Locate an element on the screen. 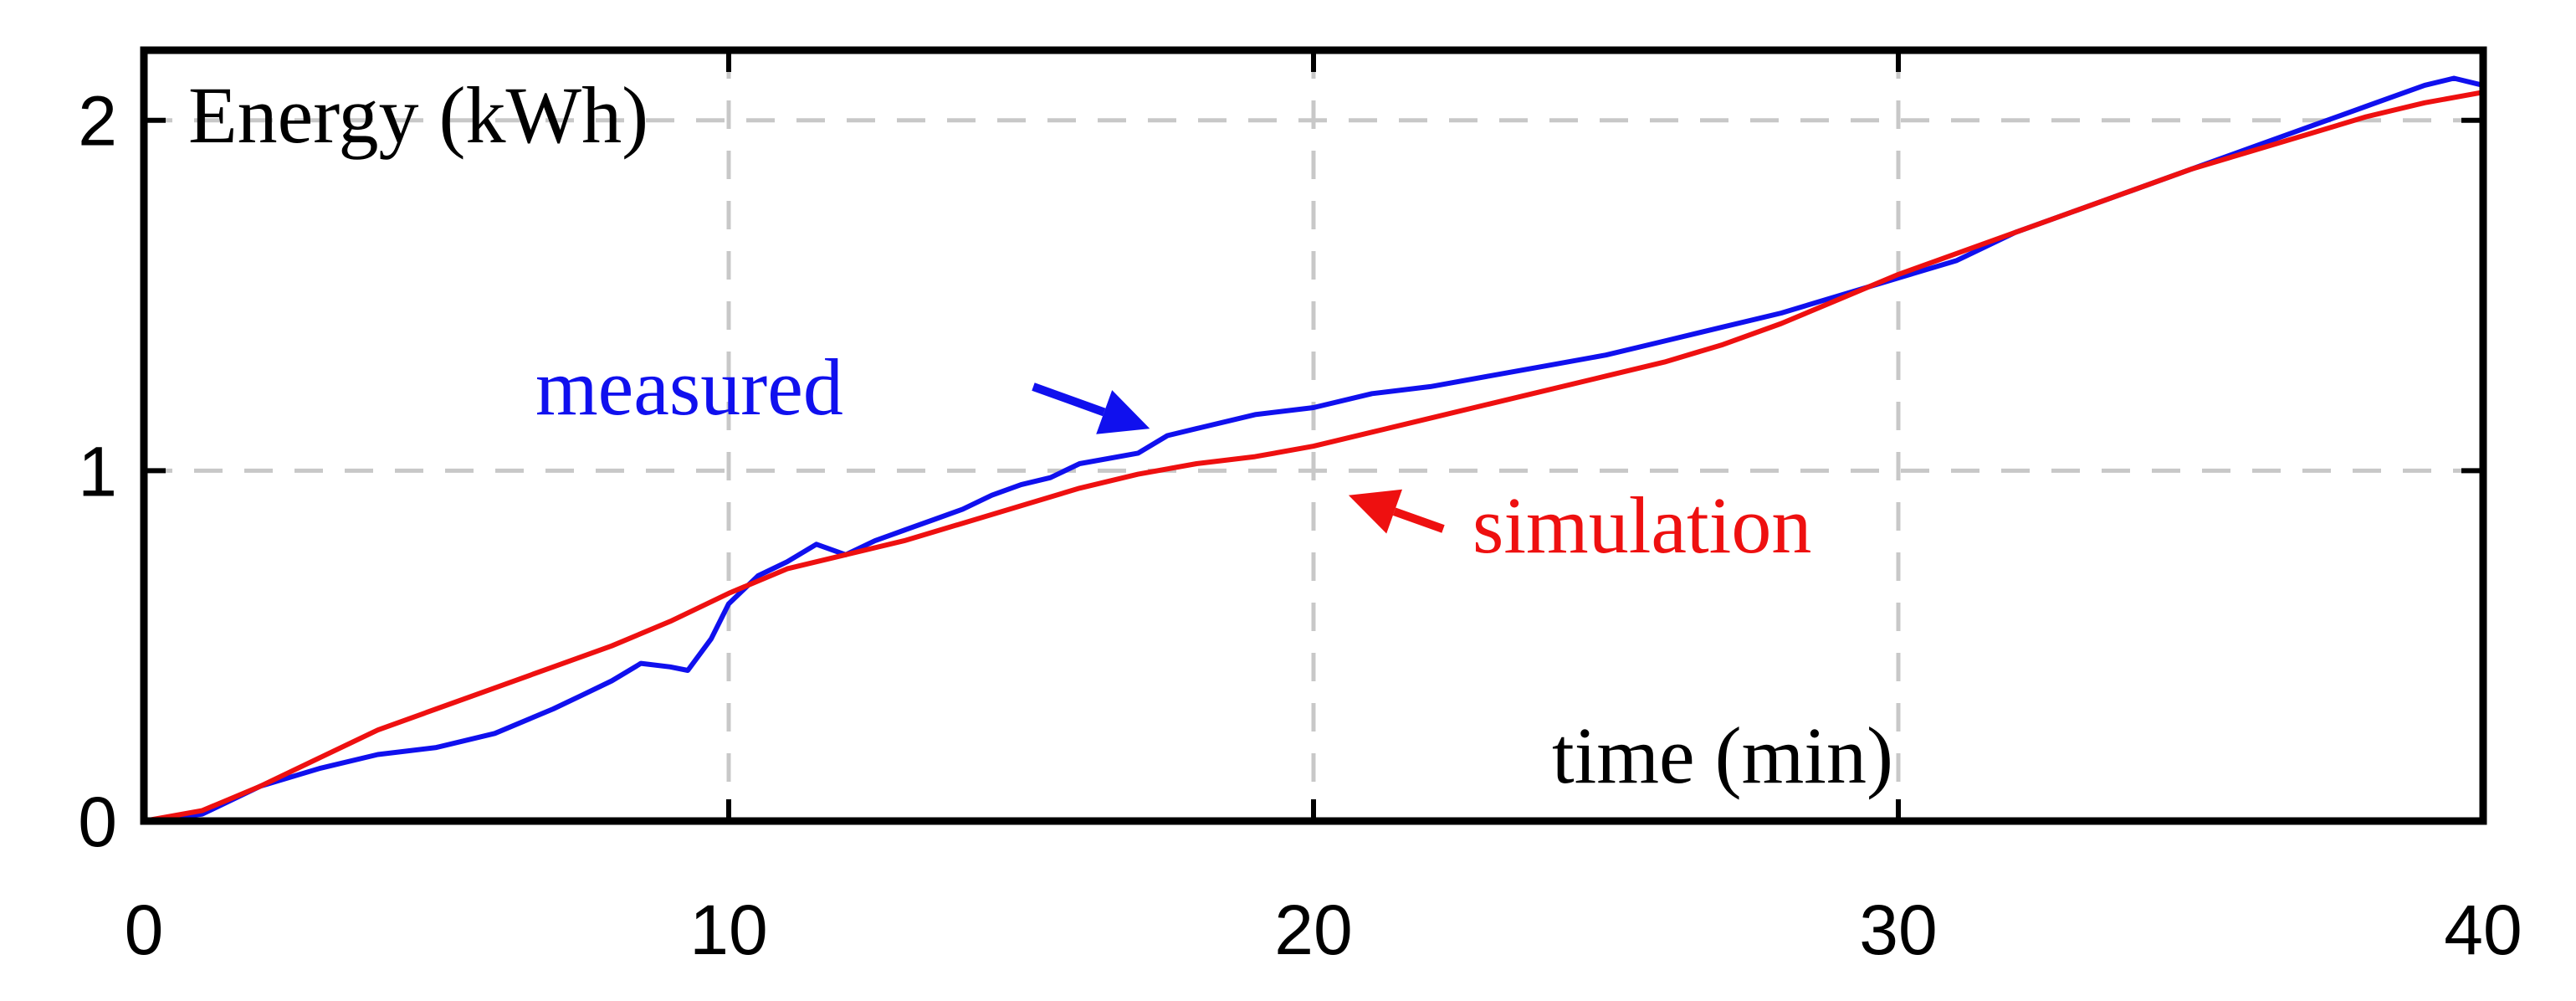  annotations: measured simulation is located at coordinates (1173, 456).